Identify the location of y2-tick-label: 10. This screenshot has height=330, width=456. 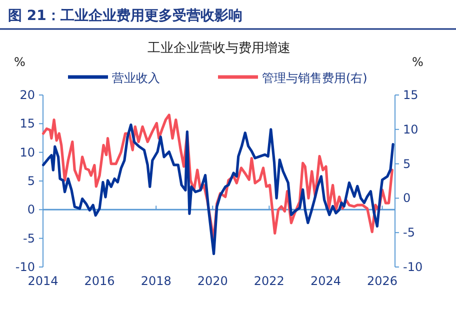
(410, 129).